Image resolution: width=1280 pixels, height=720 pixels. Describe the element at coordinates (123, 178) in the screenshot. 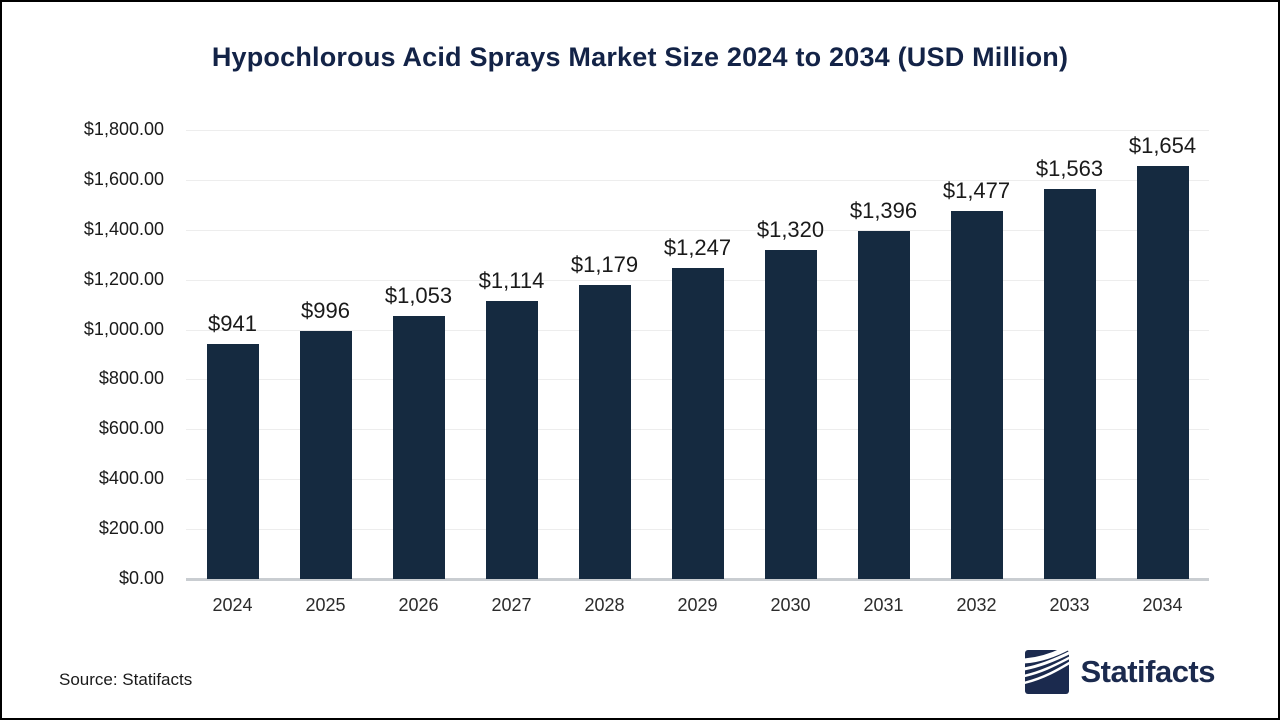

I see `y-tick-label: $1,600.00` at that location.